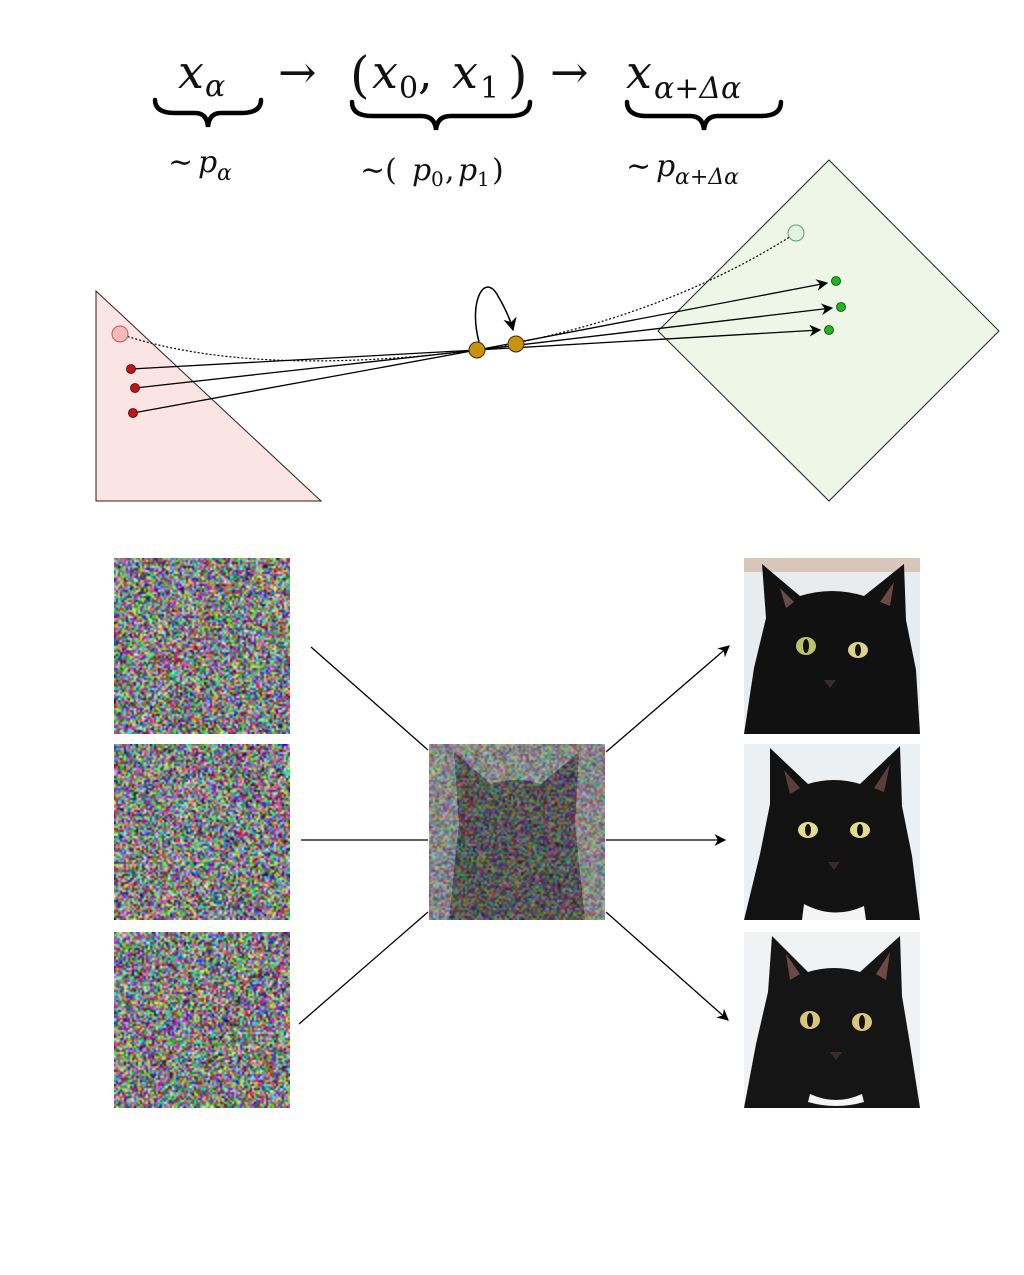 Image resolution: width=1024 pixels, height=1275 pixels. What do you see at coordinates (639, 72) in the screenshot?
I see `term-next-base: x` at bounding box center [639, 72].